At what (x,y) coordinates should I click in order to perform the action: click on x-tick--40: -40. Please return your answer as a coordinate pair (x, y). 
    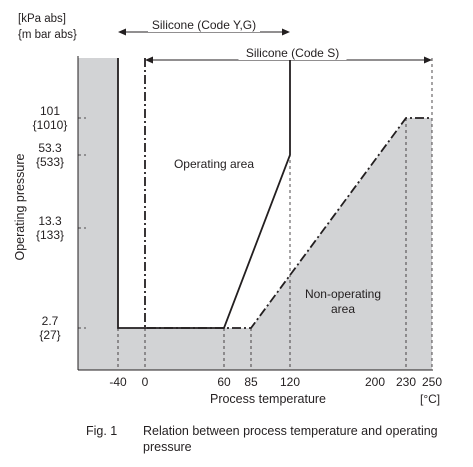
    Looking at the image, I should click on (118, 382).